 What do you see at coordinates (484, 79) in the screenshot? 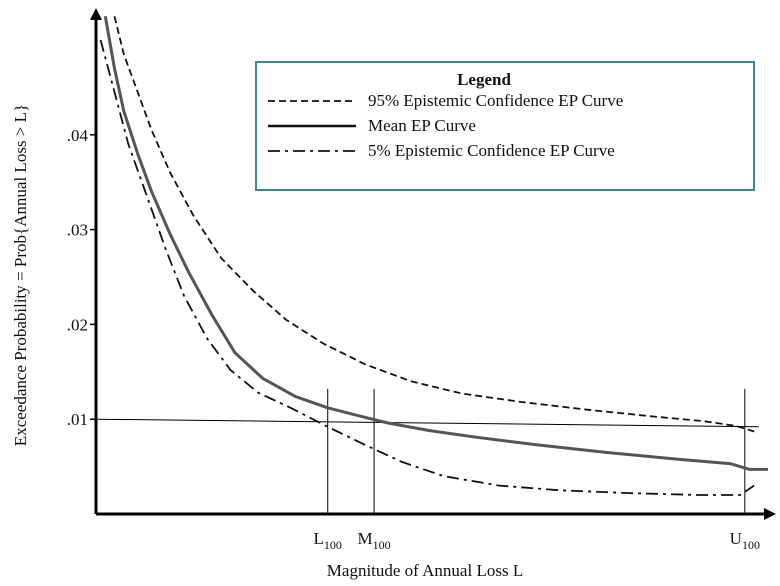
I see `legend-title: Legend` at bounding box center [484, 79].